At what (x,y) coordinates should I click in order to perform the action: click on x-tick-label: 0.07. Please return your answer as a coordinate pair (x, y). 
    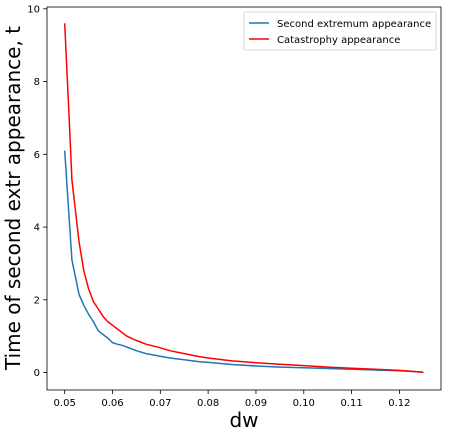
    Looking at the image, I should click on (160, 403).